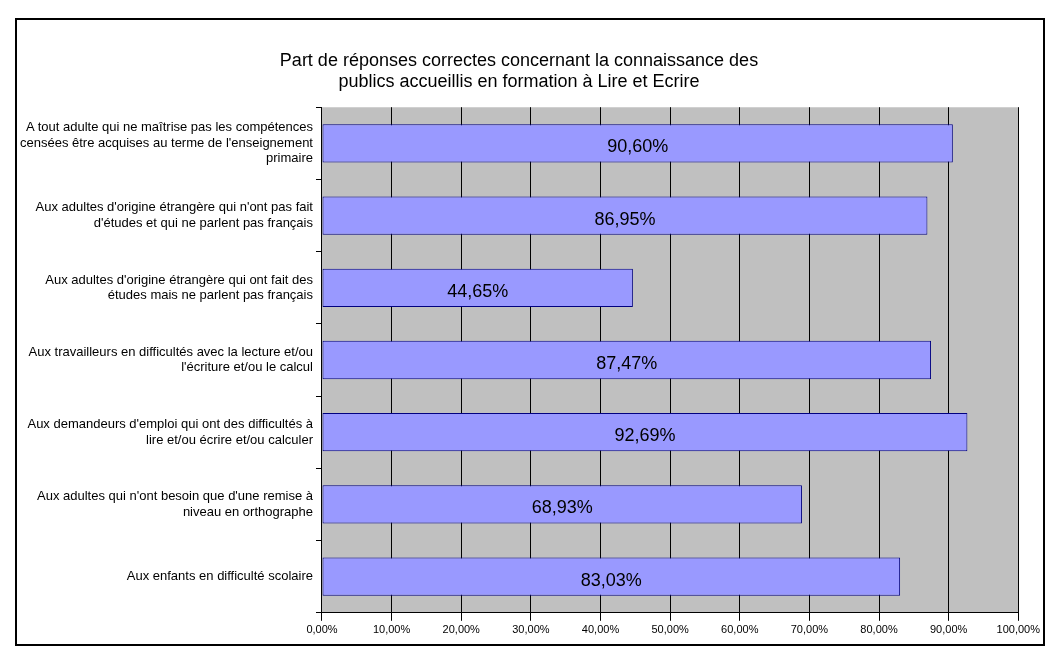 The image size is (1047, 648). I want to click on x-tick-label: 30,00%, so click(531, 629).